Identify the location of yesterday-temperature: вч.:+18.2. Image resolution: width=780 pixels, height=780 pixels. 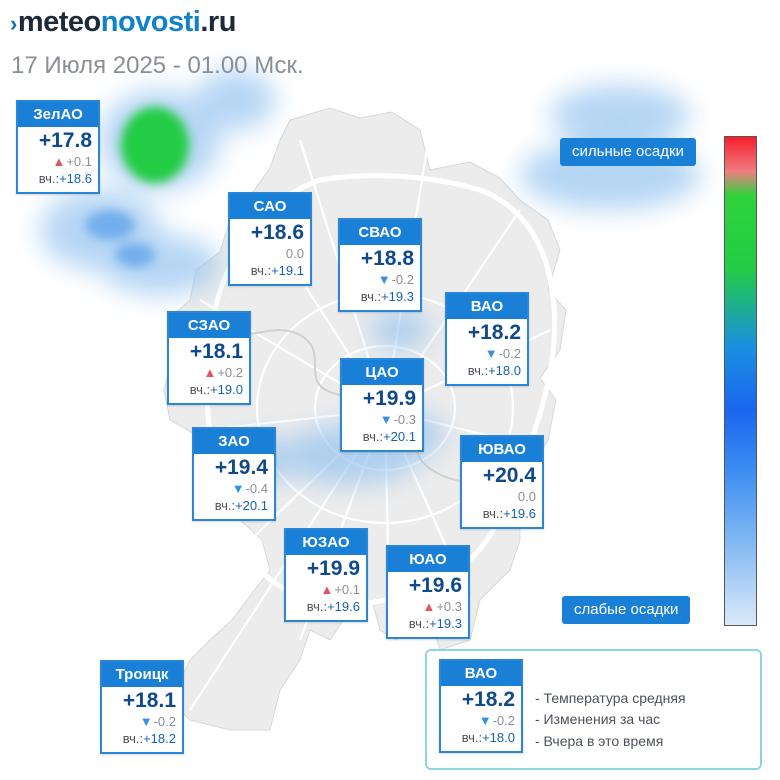
(142, 739).